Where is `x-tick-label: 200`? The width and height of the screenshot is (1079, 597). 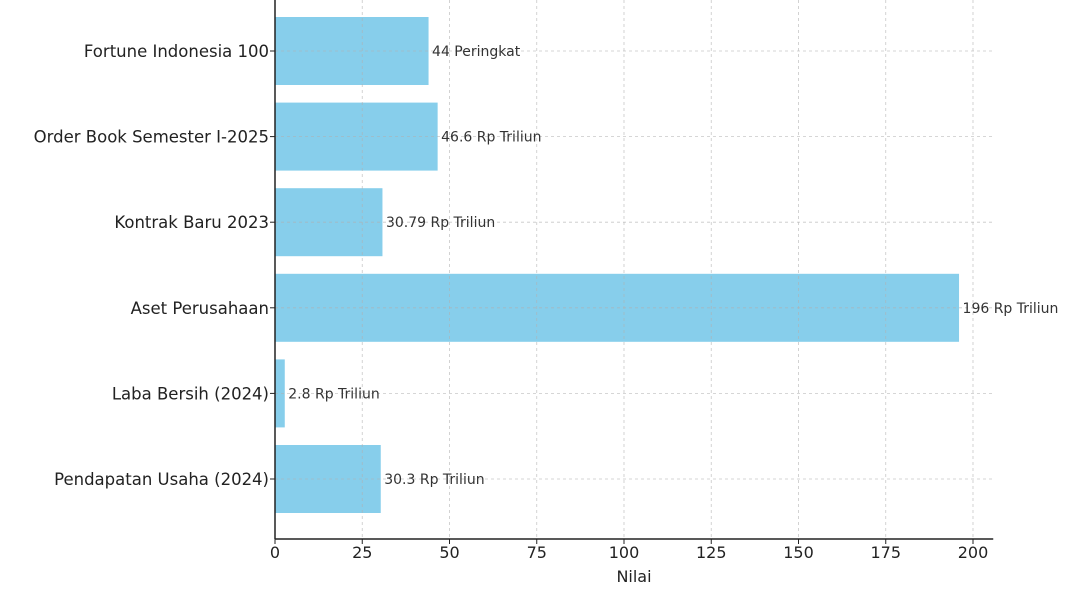 x-tick-label: 200 is located at coordinates (973, 552).